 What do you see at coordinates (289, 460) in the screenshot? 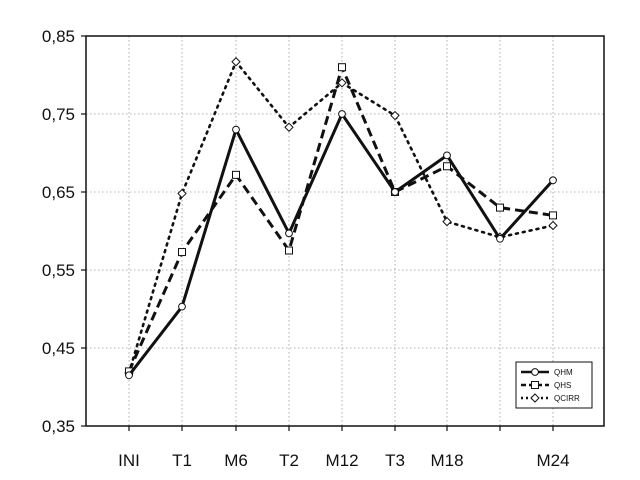
I see `x-tick-label: T2` at bounding box center [289, 460].